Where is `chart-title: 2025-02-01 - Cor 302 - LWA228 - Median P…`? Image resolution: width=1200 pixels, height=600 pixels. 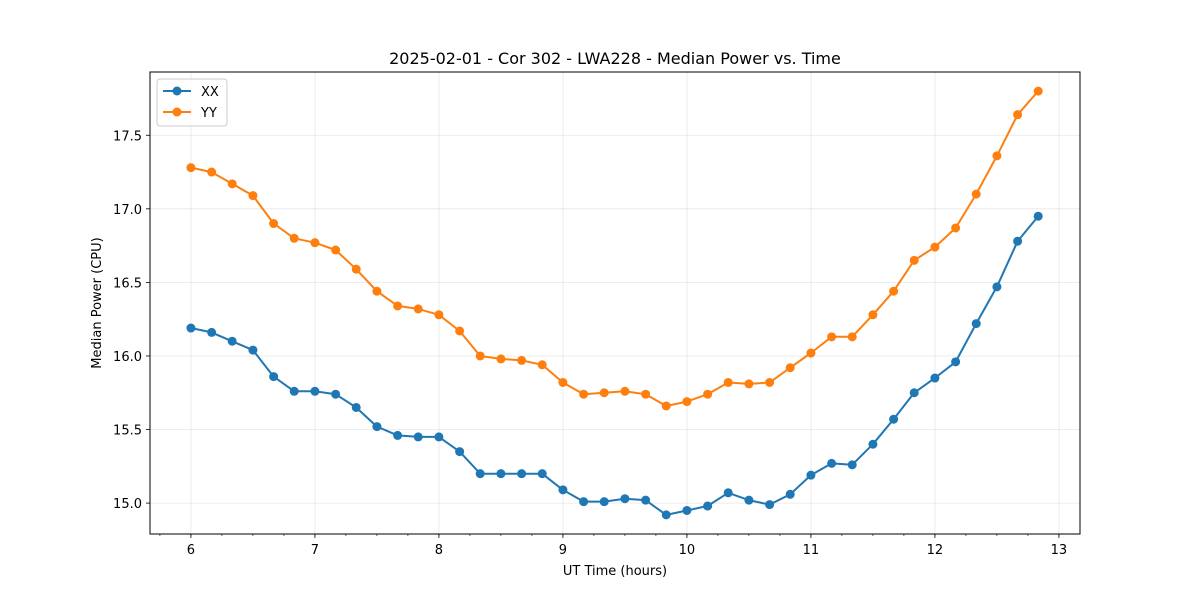 chart-title: 2025-02-01 - Cor 302 - LWA228 - Median P… is located at coordinates (615, 58).